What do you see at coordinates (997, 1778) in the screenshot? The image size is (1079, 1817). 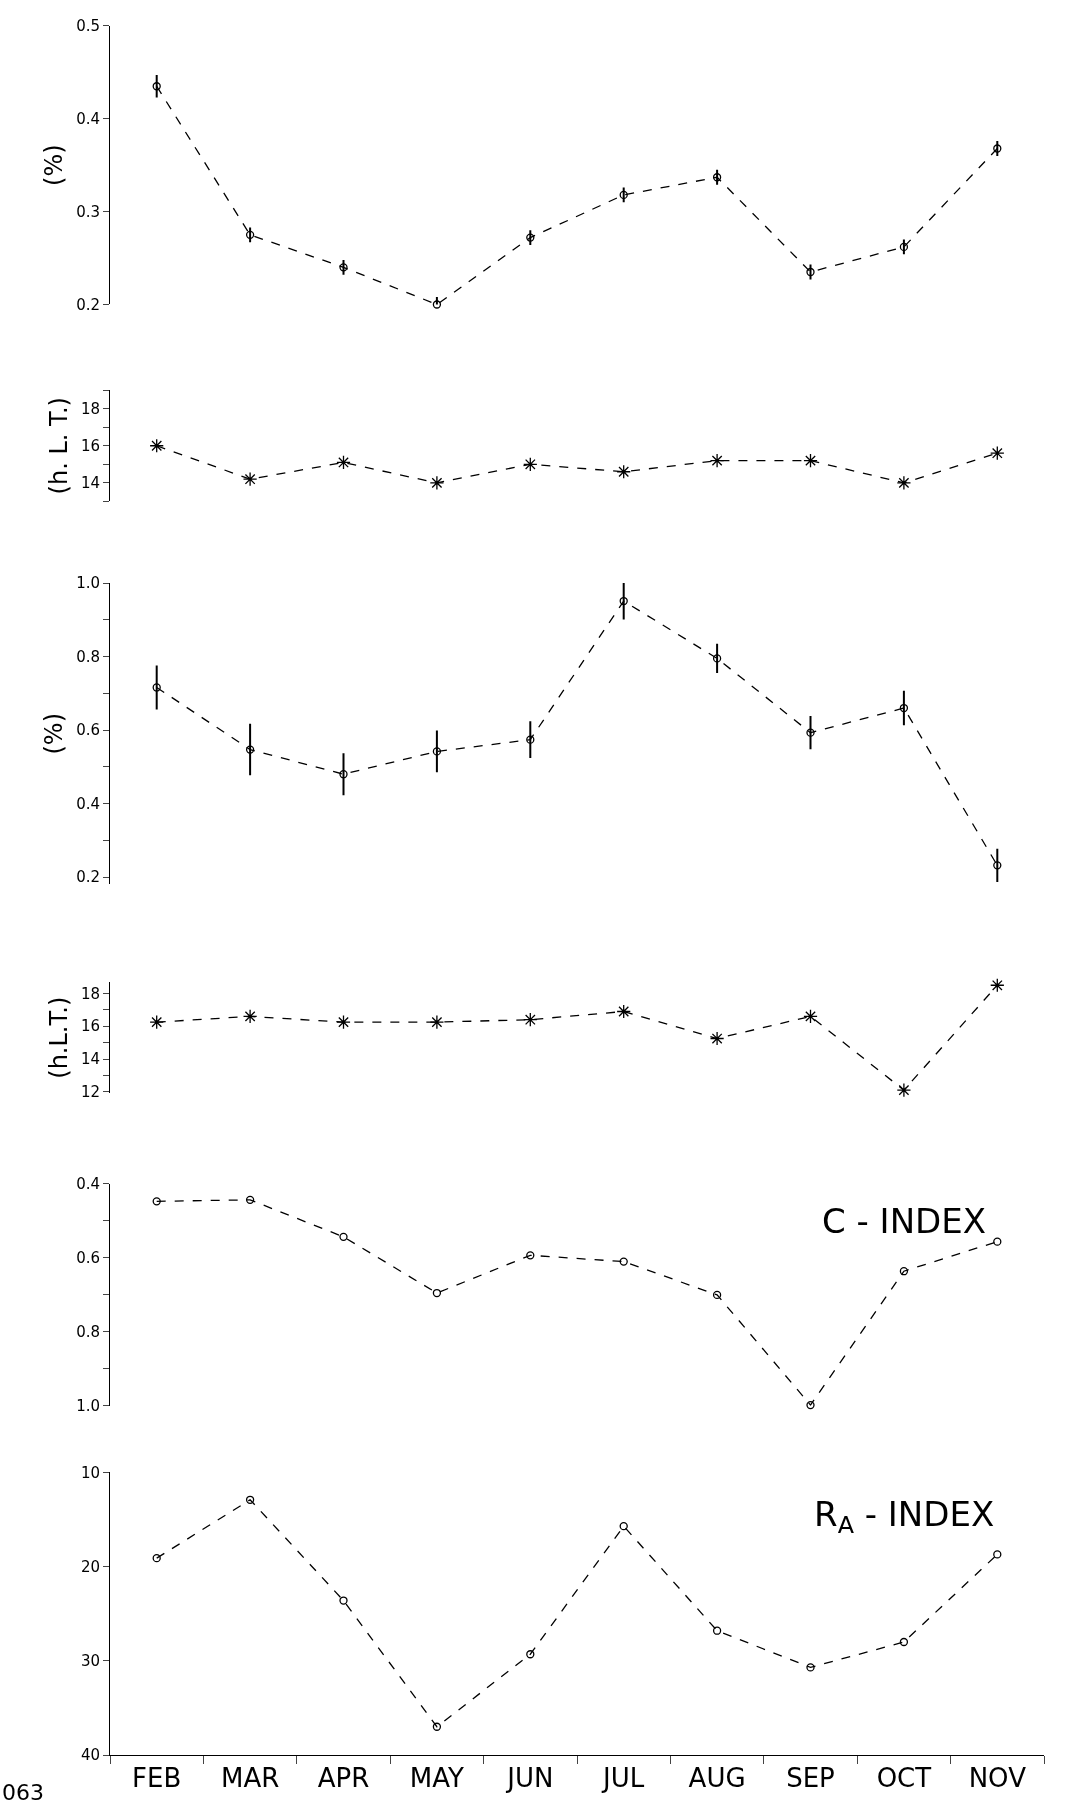 I see `x-tick-label: NOV` at bounding box center [997, 1778].